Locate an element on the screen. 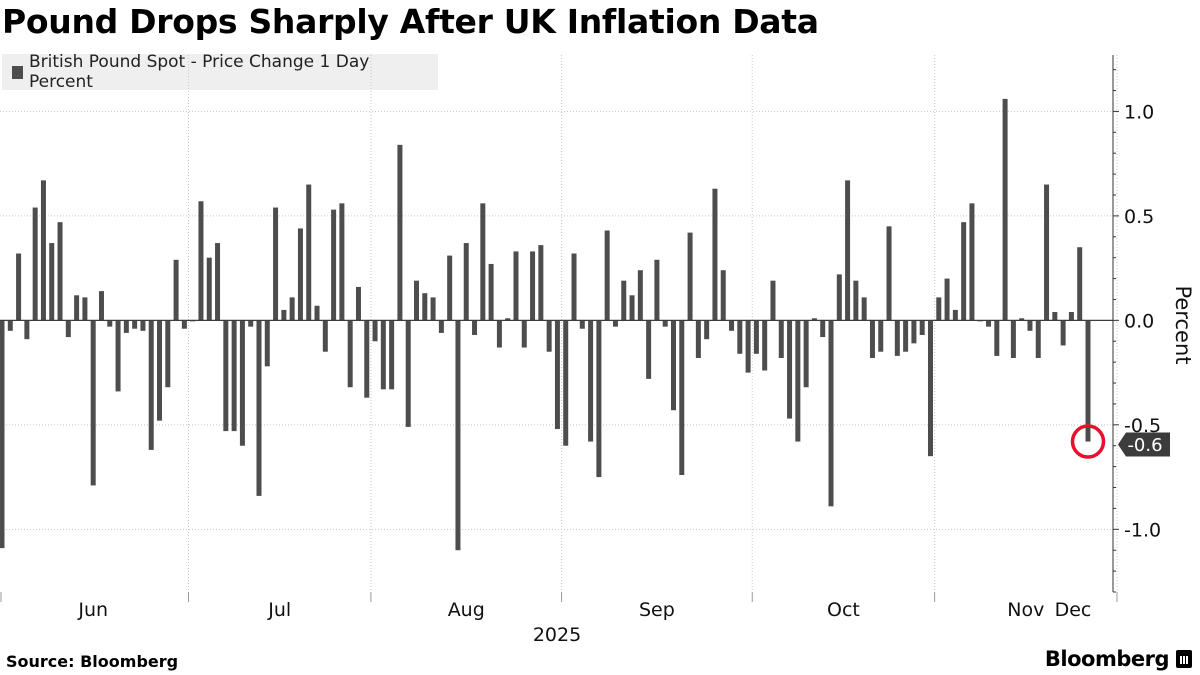 The image size is (1200, 675). x-tick-label: Sep is located at coordinates (657, 610).